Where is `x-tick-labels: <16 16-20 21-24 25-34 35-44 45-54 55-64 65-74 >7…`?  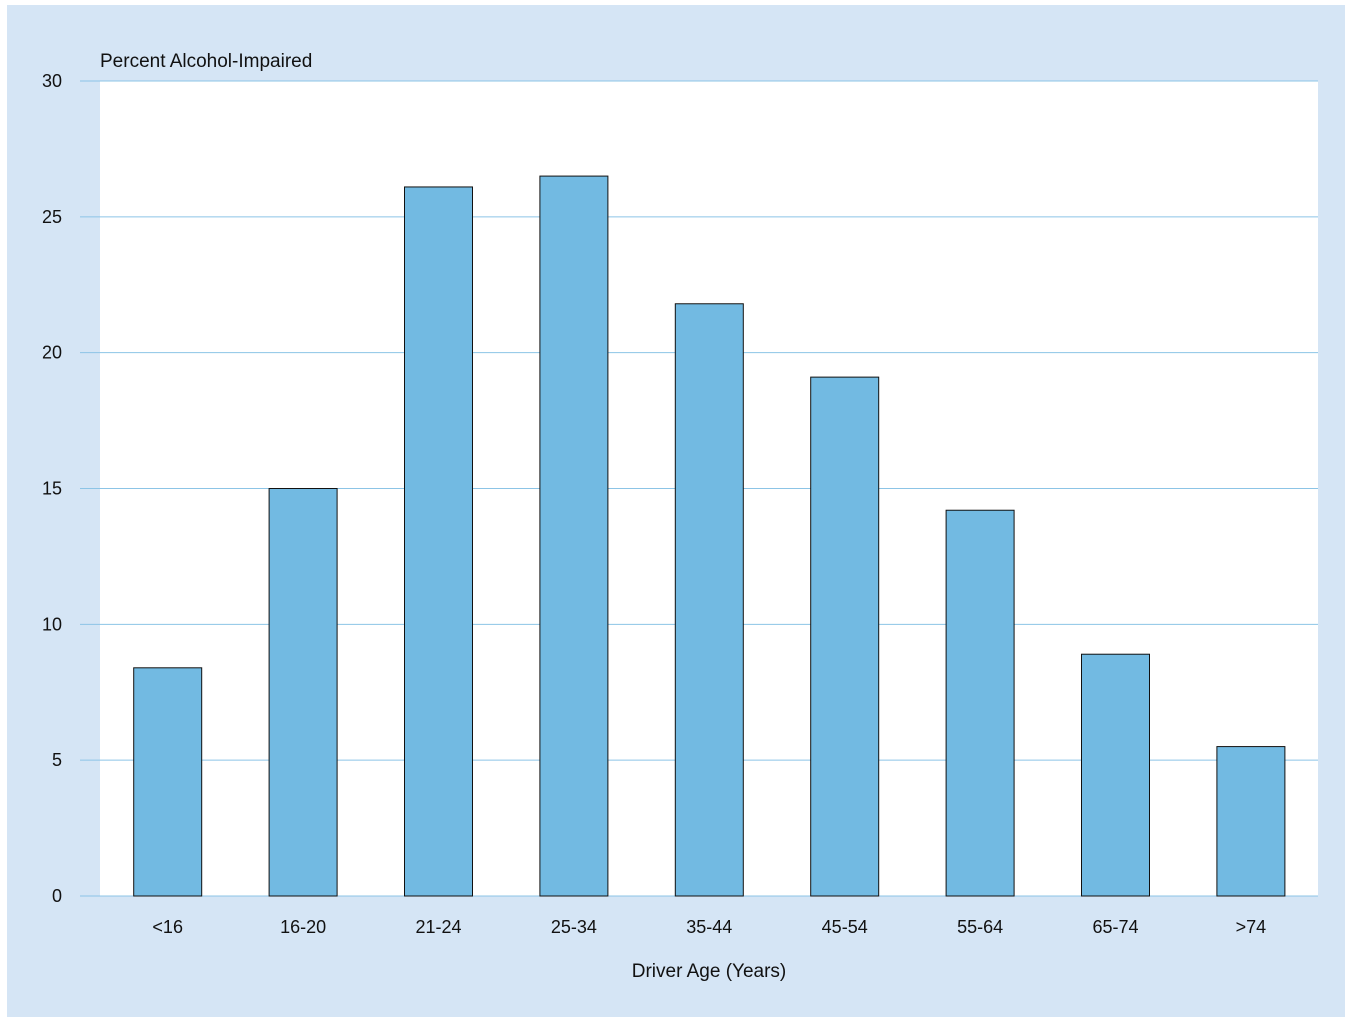 x-tick-labels: <16 16-20 21-24 25-34 35-44 45-54 55-64 65-74 >7… is located at coordinates (709, 927).